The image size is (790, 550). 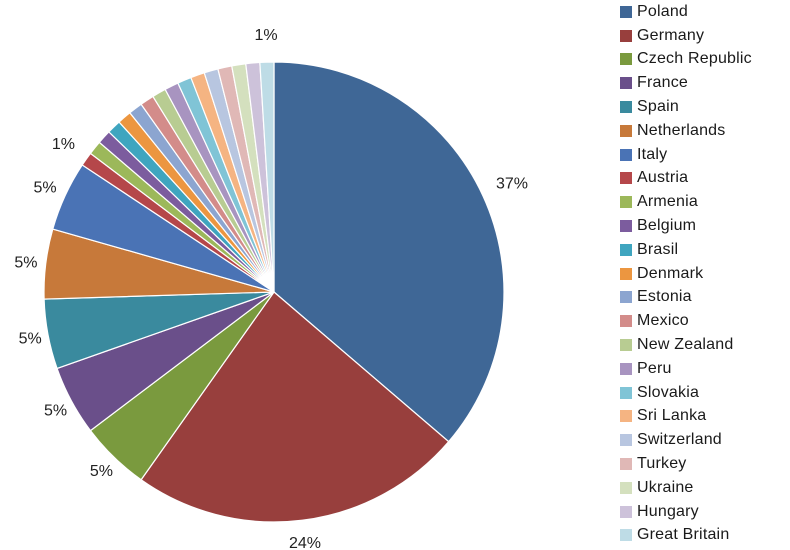 I want to click on legend-label: Peru, so click(x=654, y=368).